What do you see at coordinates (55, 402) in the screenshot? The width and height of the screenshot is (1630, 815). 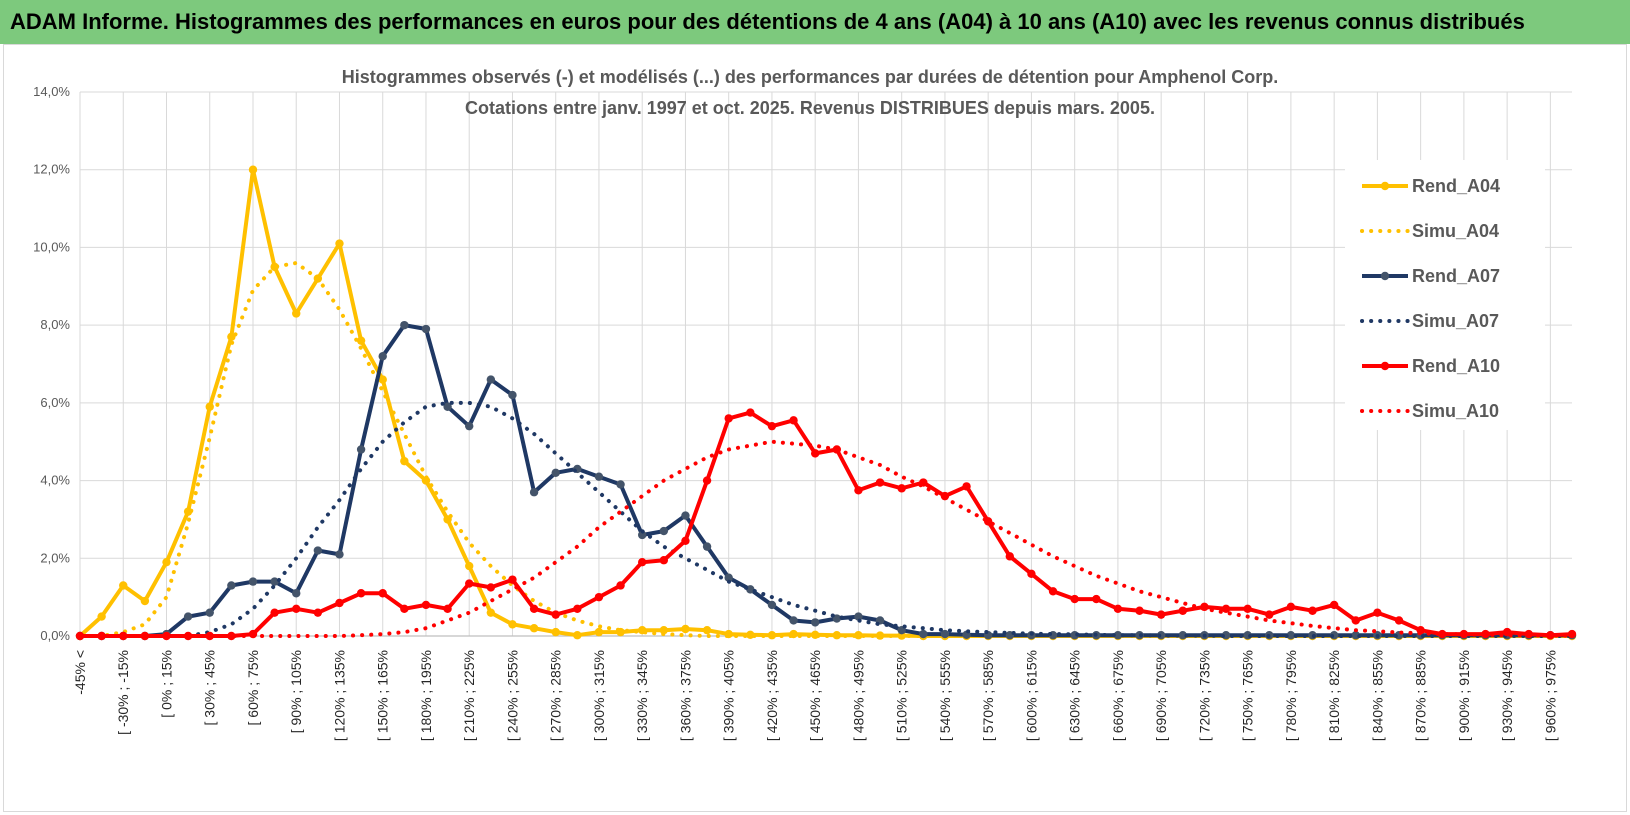 I see `y-tick-label: 6,0%` at bounding box center [55, 402].